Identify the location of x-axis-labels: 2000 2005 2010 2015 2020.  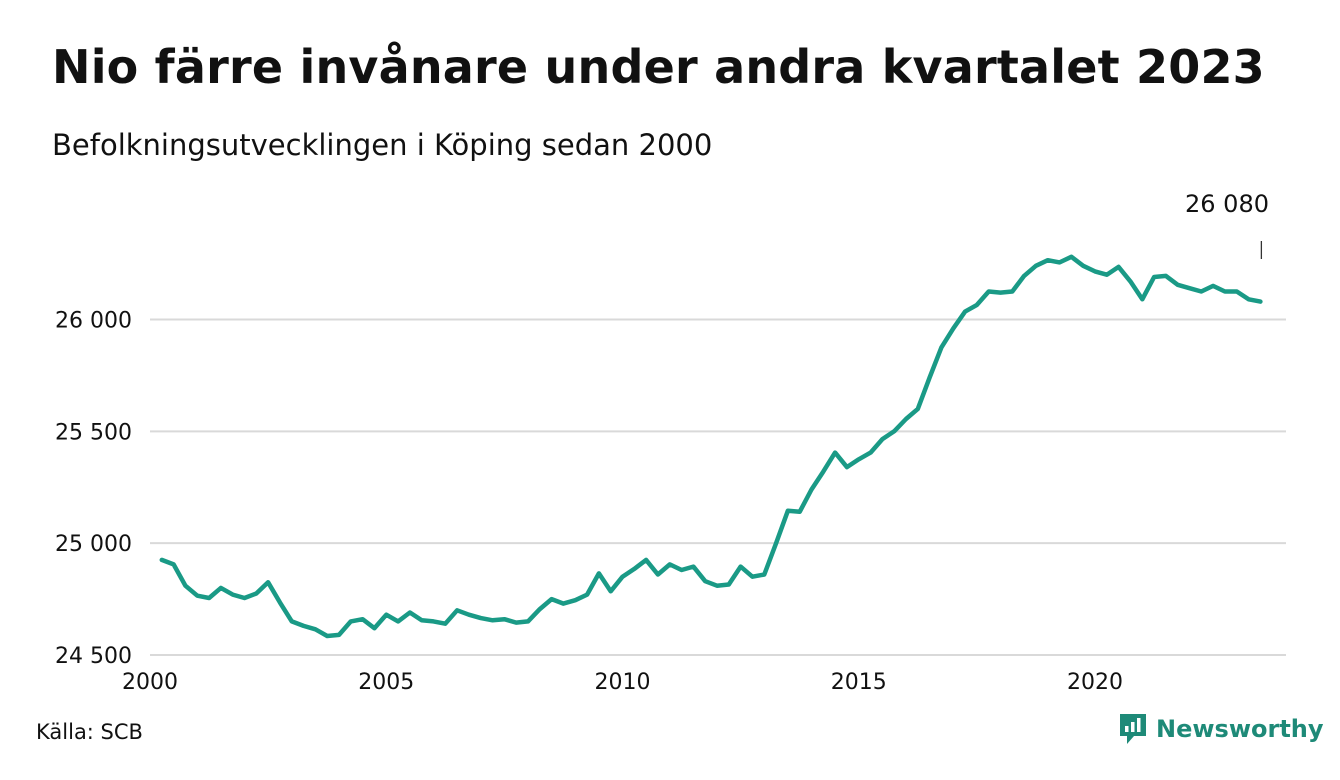
(622, 682).